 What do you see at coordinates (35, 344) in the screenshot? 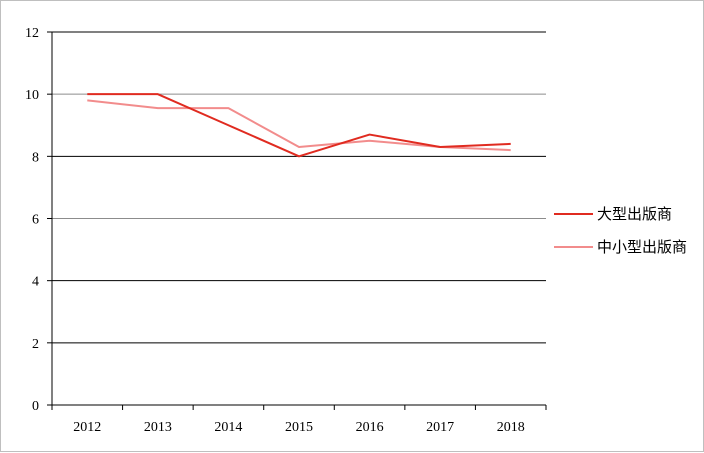
I see `y-tick-label: 2` at bounding box center [35, 344].